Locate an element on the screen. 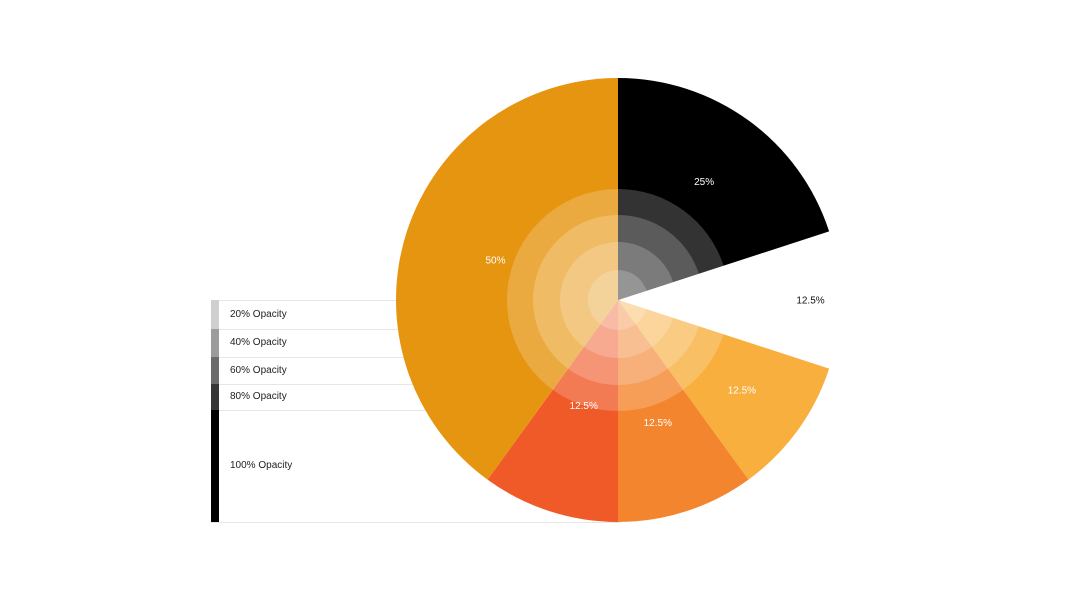  legend-item-100: 100% Opacity is located at coordinates (416, 466).